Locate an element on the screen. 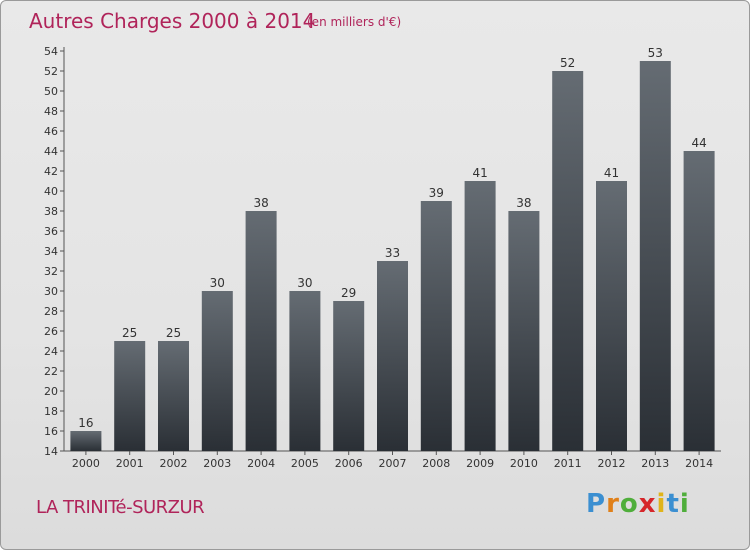 The height and width of the screenshot is (550, 750). data-label: 29 is located at coordinates (348, 293).